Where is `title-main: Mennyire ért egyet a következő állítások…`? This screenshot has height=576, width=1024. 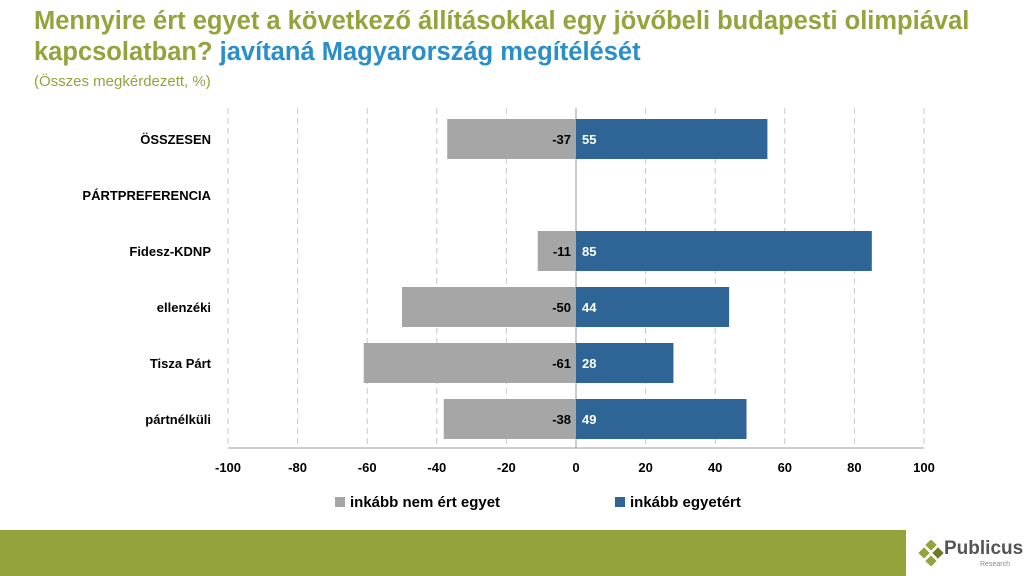
title-main: Mennyire ért egyet a következő állítások… is located at coordinates (502, 36).